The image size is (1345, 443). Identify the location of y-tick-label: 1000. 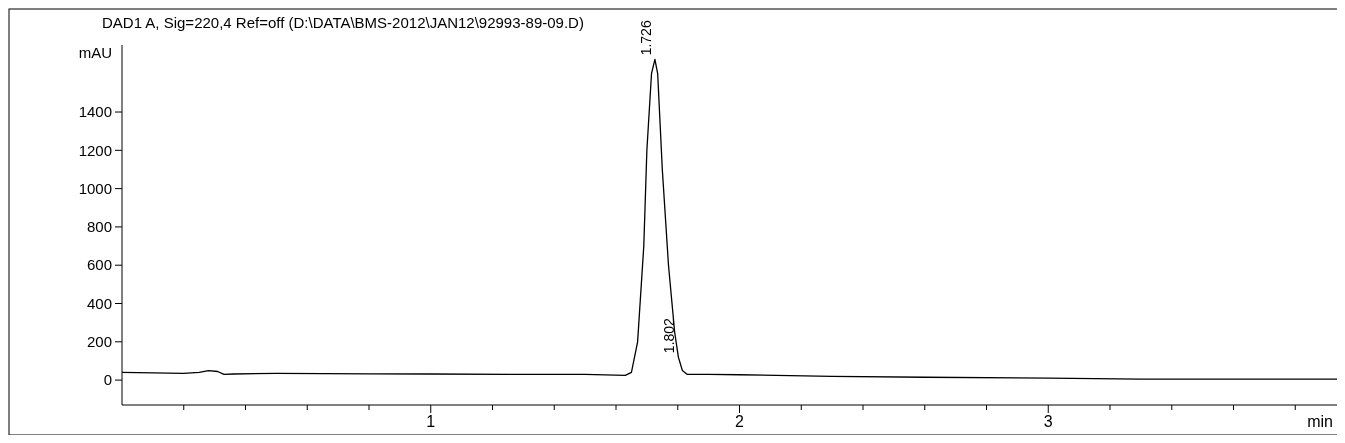
(95, 188).